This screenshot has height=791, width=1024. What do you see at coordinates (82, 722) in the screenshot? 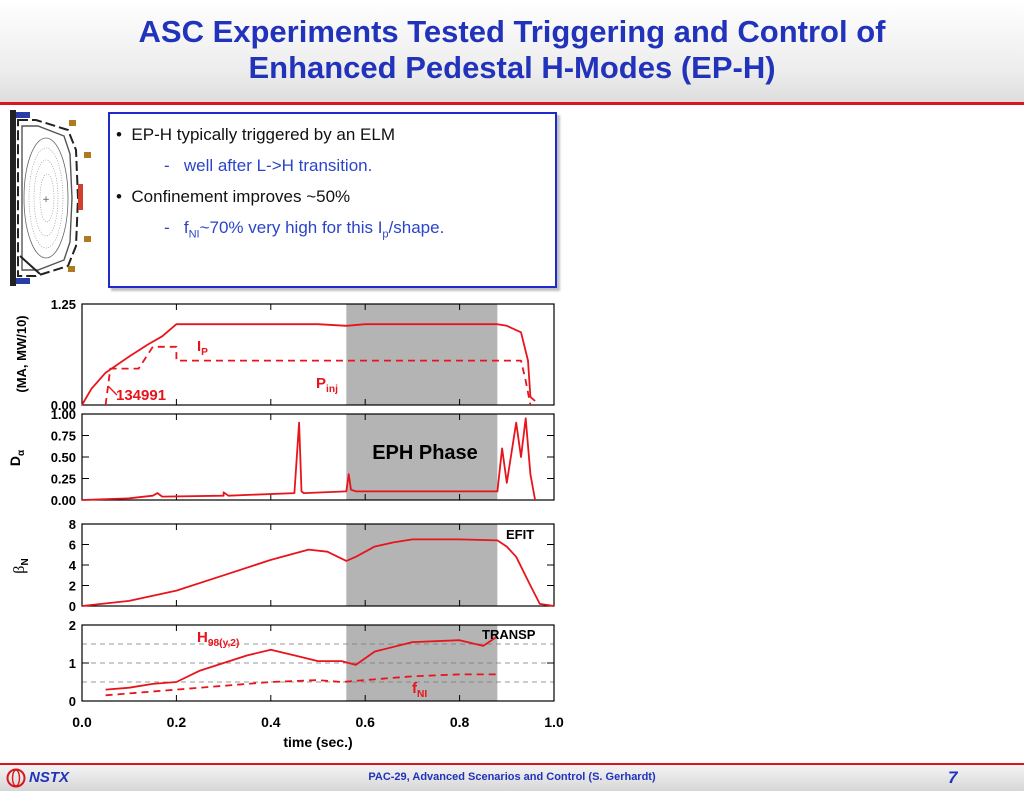
I see `x-tick-label: 0.0` at bounding box center [82, 722].